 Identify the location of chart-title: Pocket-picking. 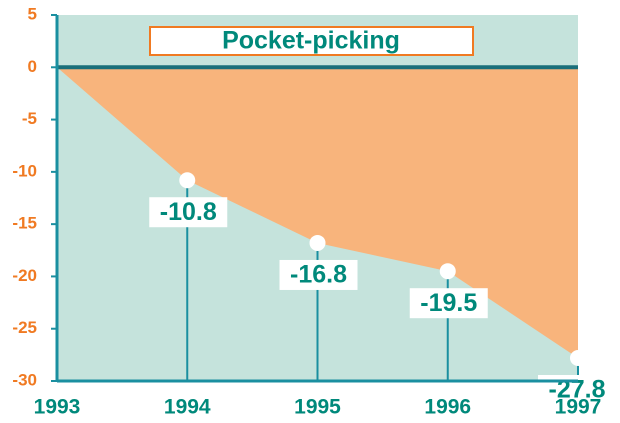
(311, 41).